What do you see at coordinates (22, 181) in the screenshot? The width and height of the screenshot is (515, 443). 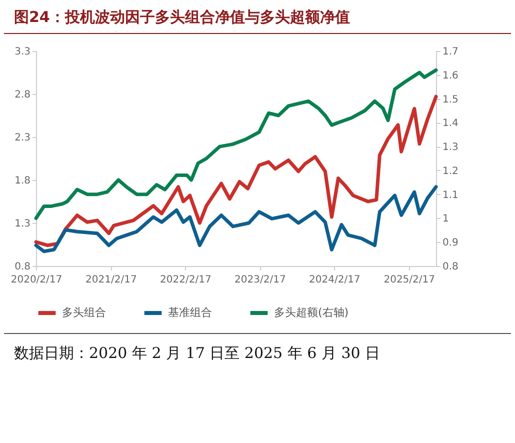 I see `y-tick-label: 1.8` at bounding box center [22, 181].